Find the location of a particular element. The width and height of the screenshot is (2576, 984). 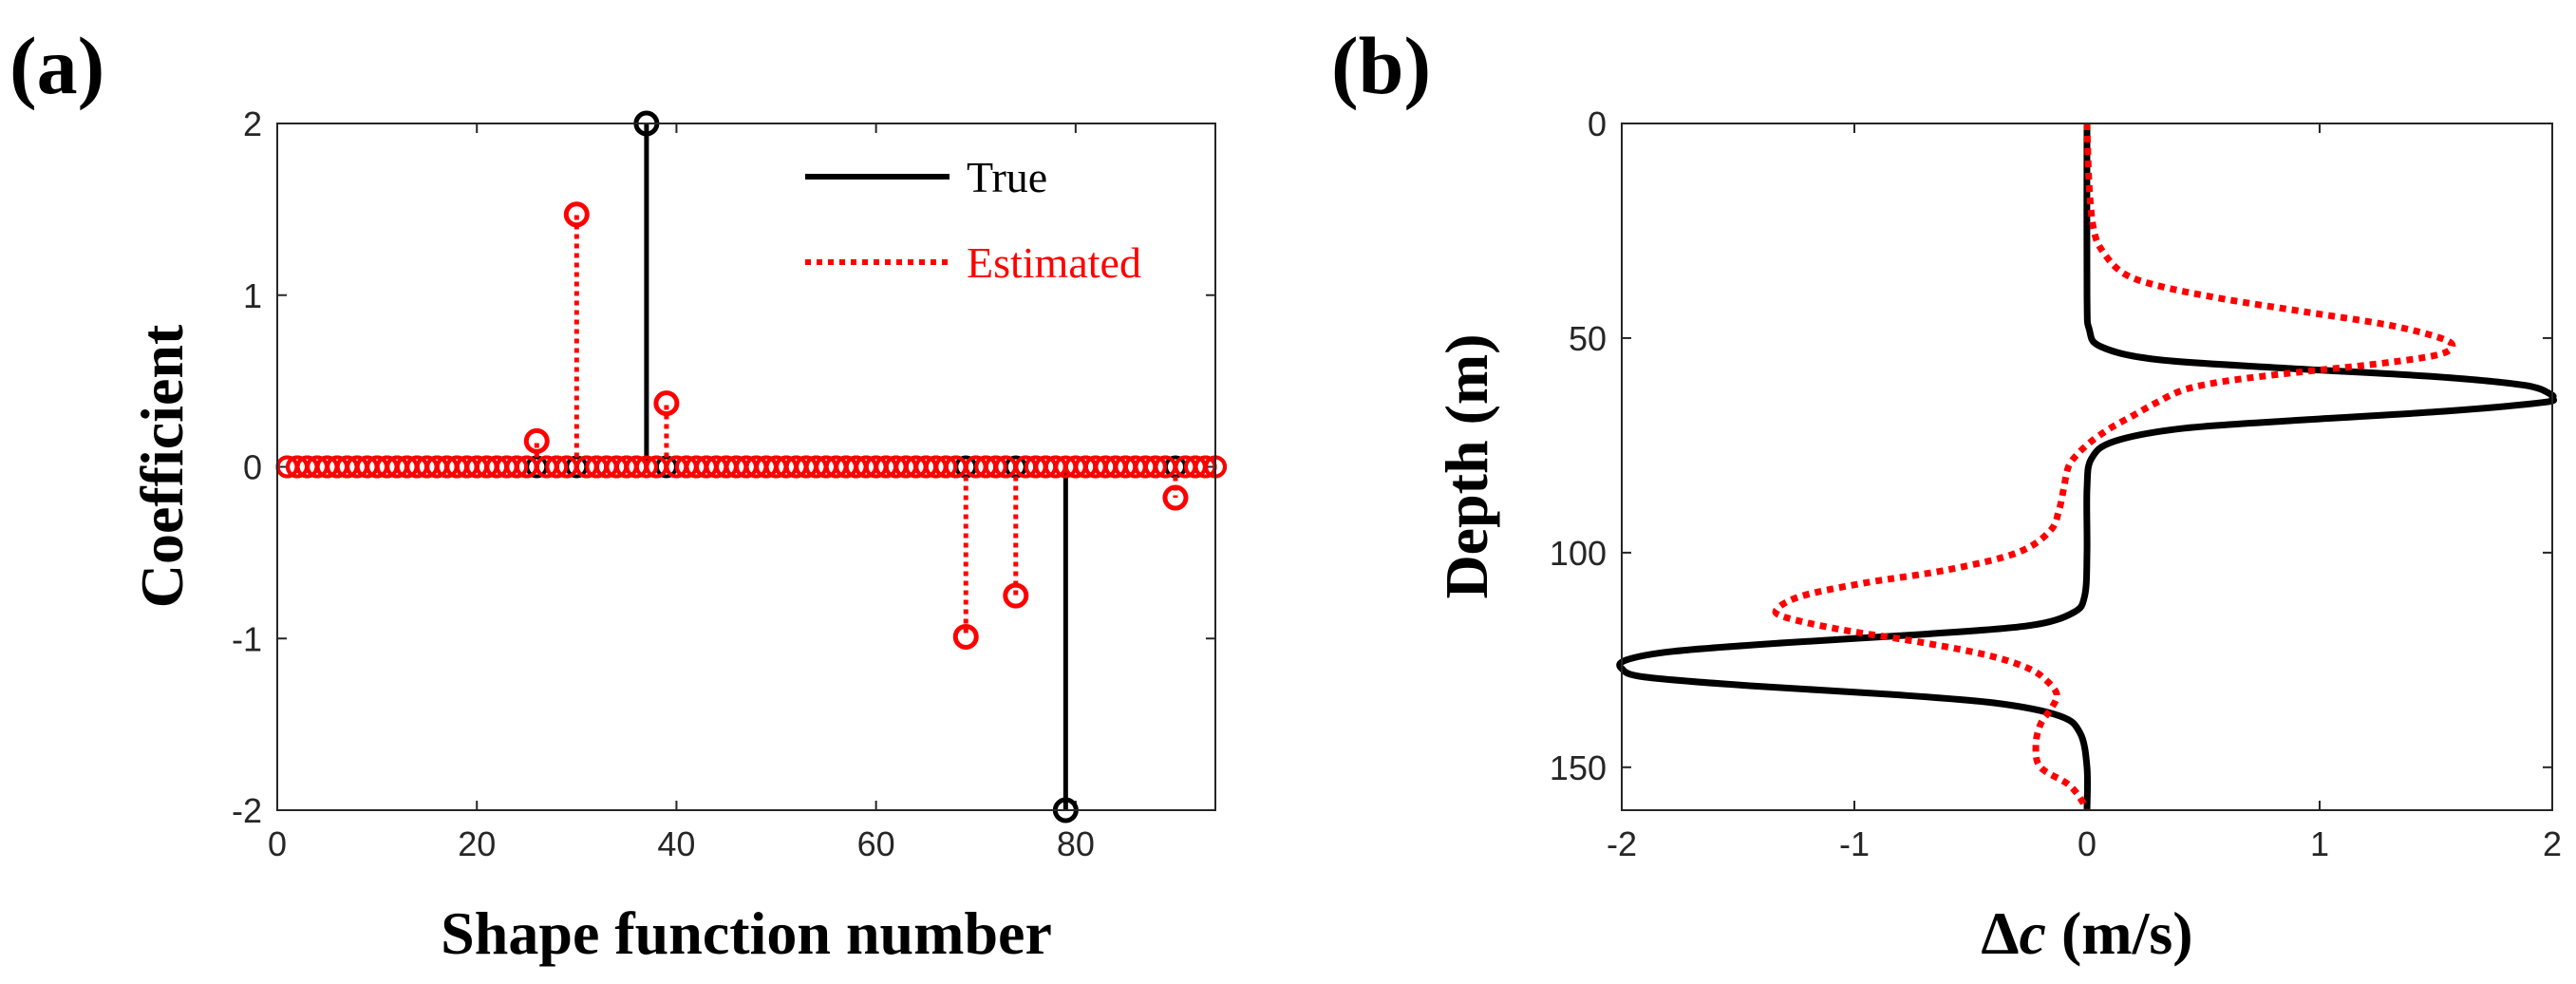

panel-a-legend: True Estimated is located at coordinates (973, 220).